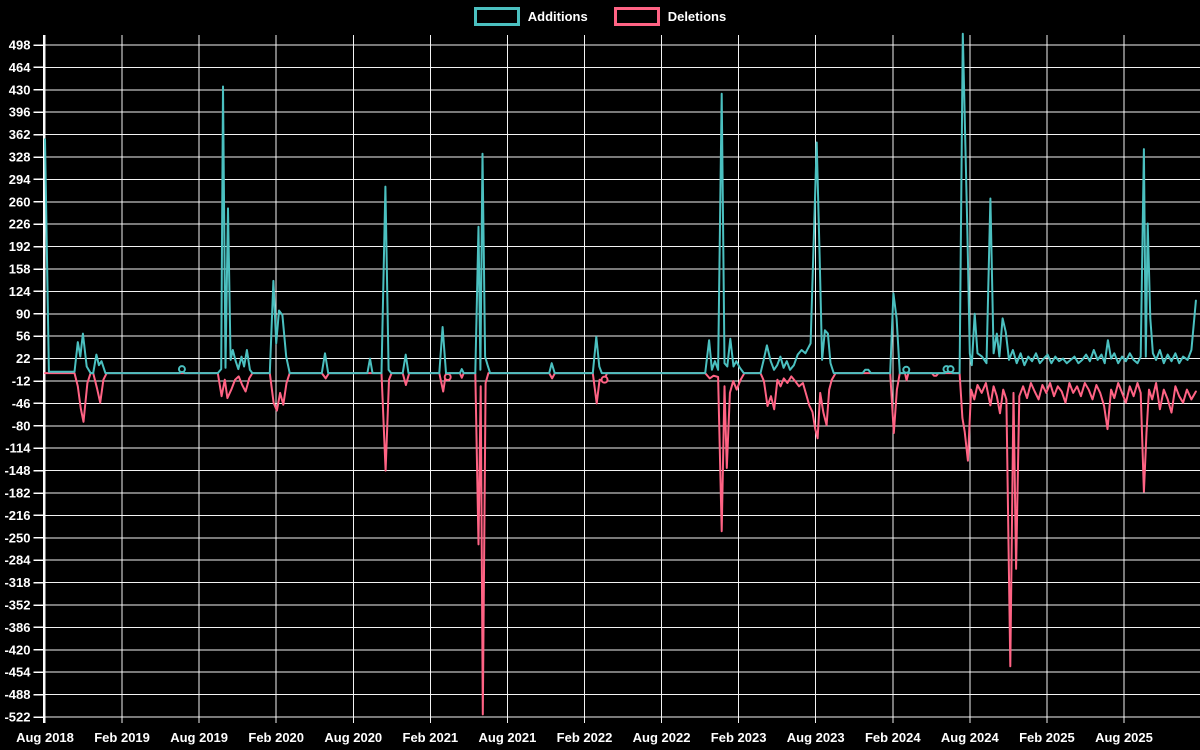 Image resolution: width=1200 pixels, height=750 pixels. What do you see at coordinates (1124, 737) in the screenshot?
I see `x-axis-tick-label: Aug 2025` at bounding box center [1124, 737].